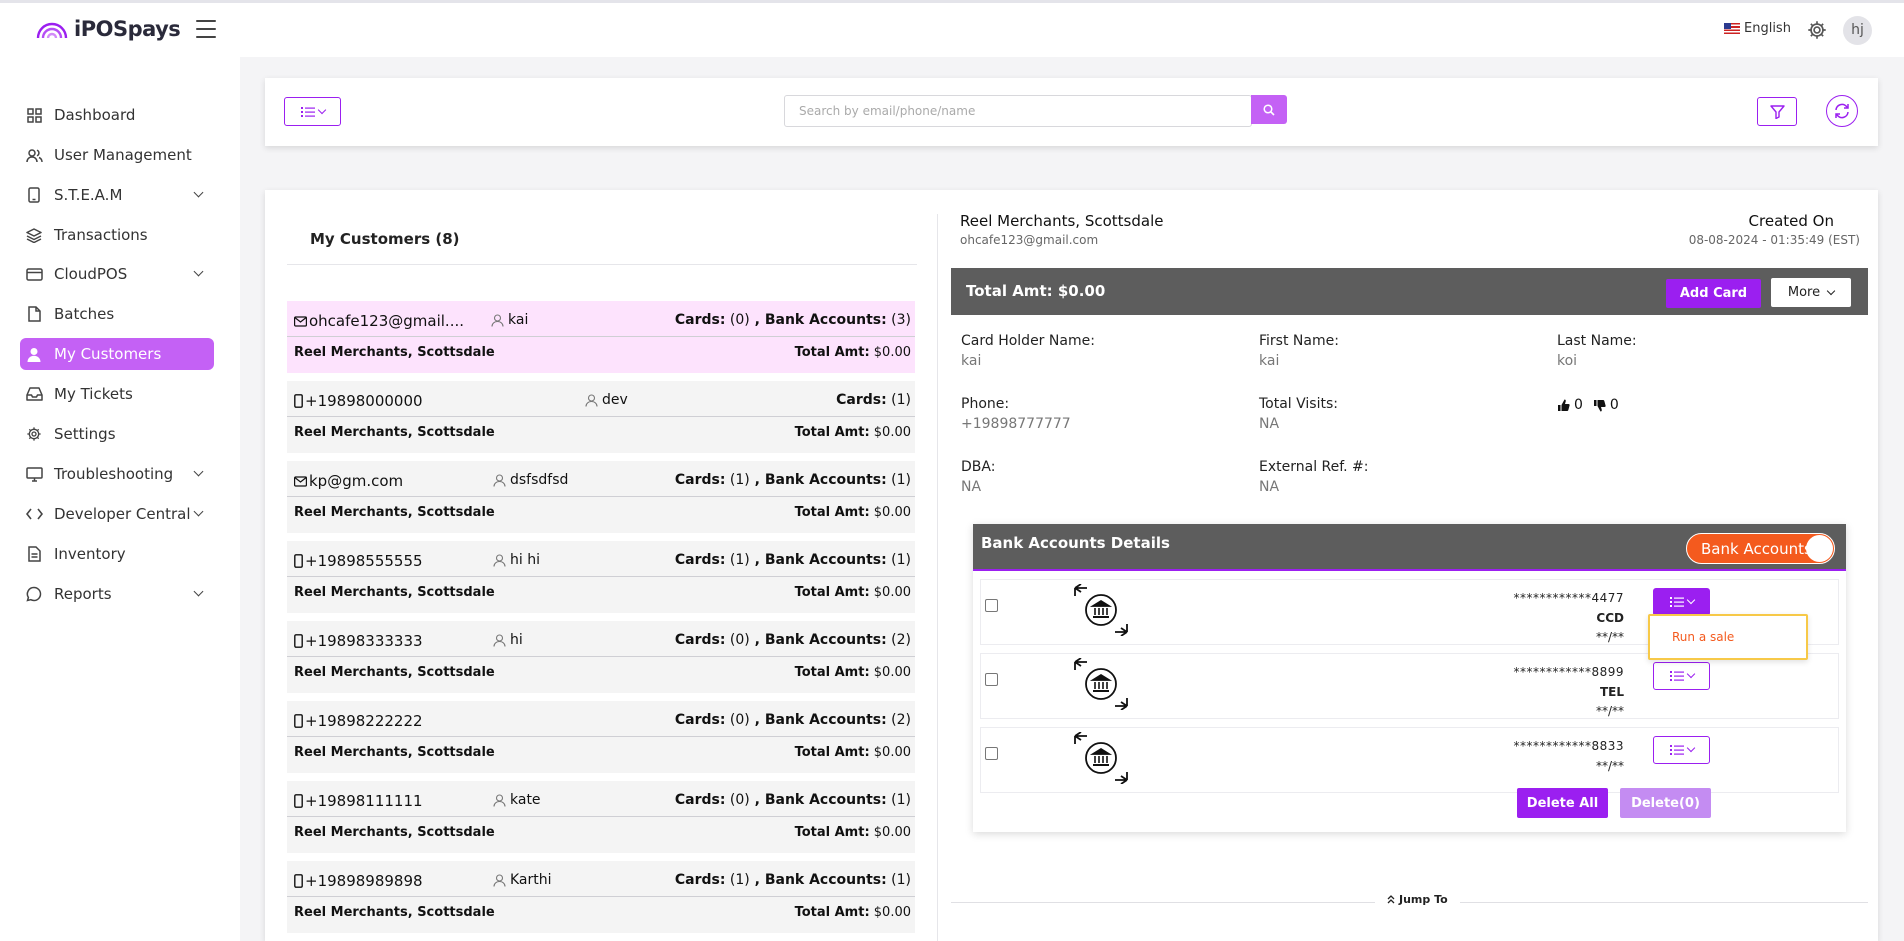 Image resolution: width=1904 pixels, height=941 pixels. I want to click on sidebar-item-inventory: Inventory, so click(117, 554).